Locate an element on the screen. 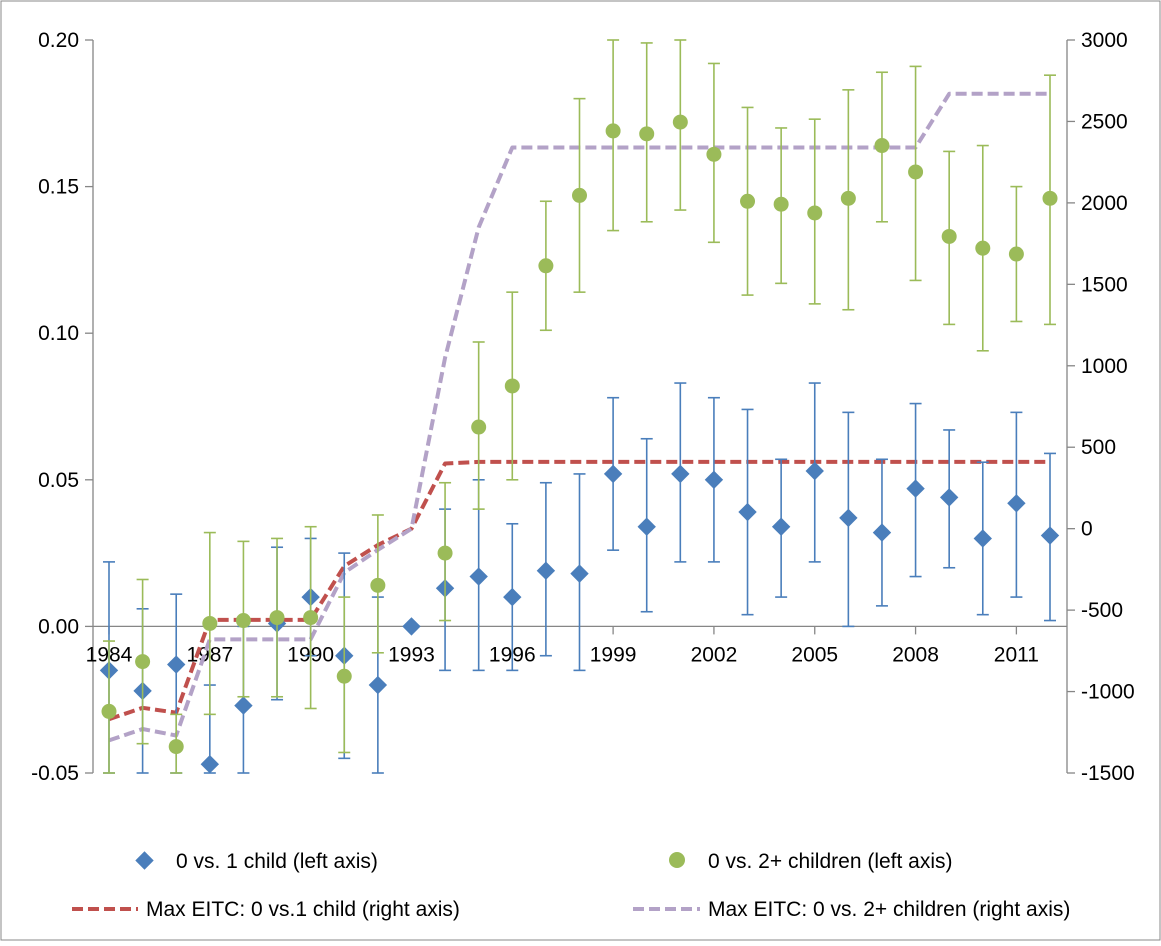 The image size is (1161, 946). legend-label-series-2: 0 vs. 2+ children (left axis) is located at coordinates (830, 861).